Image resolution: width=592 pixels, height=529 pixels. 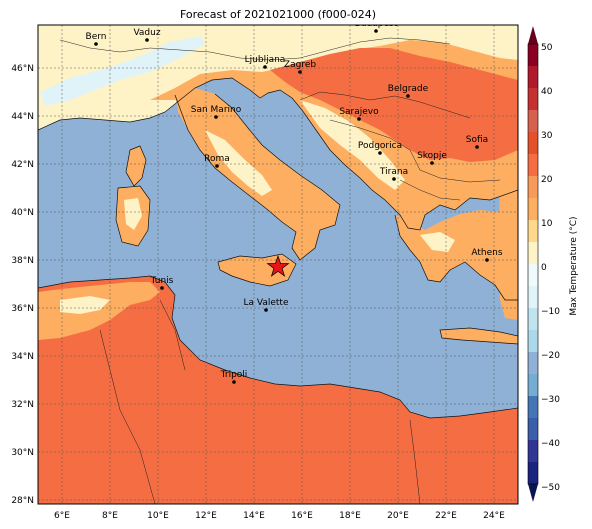 What do you see at coordinates (146, 33) in the screenshot?
I see `city-label: Vaduz` at bounding box center [146, 33].